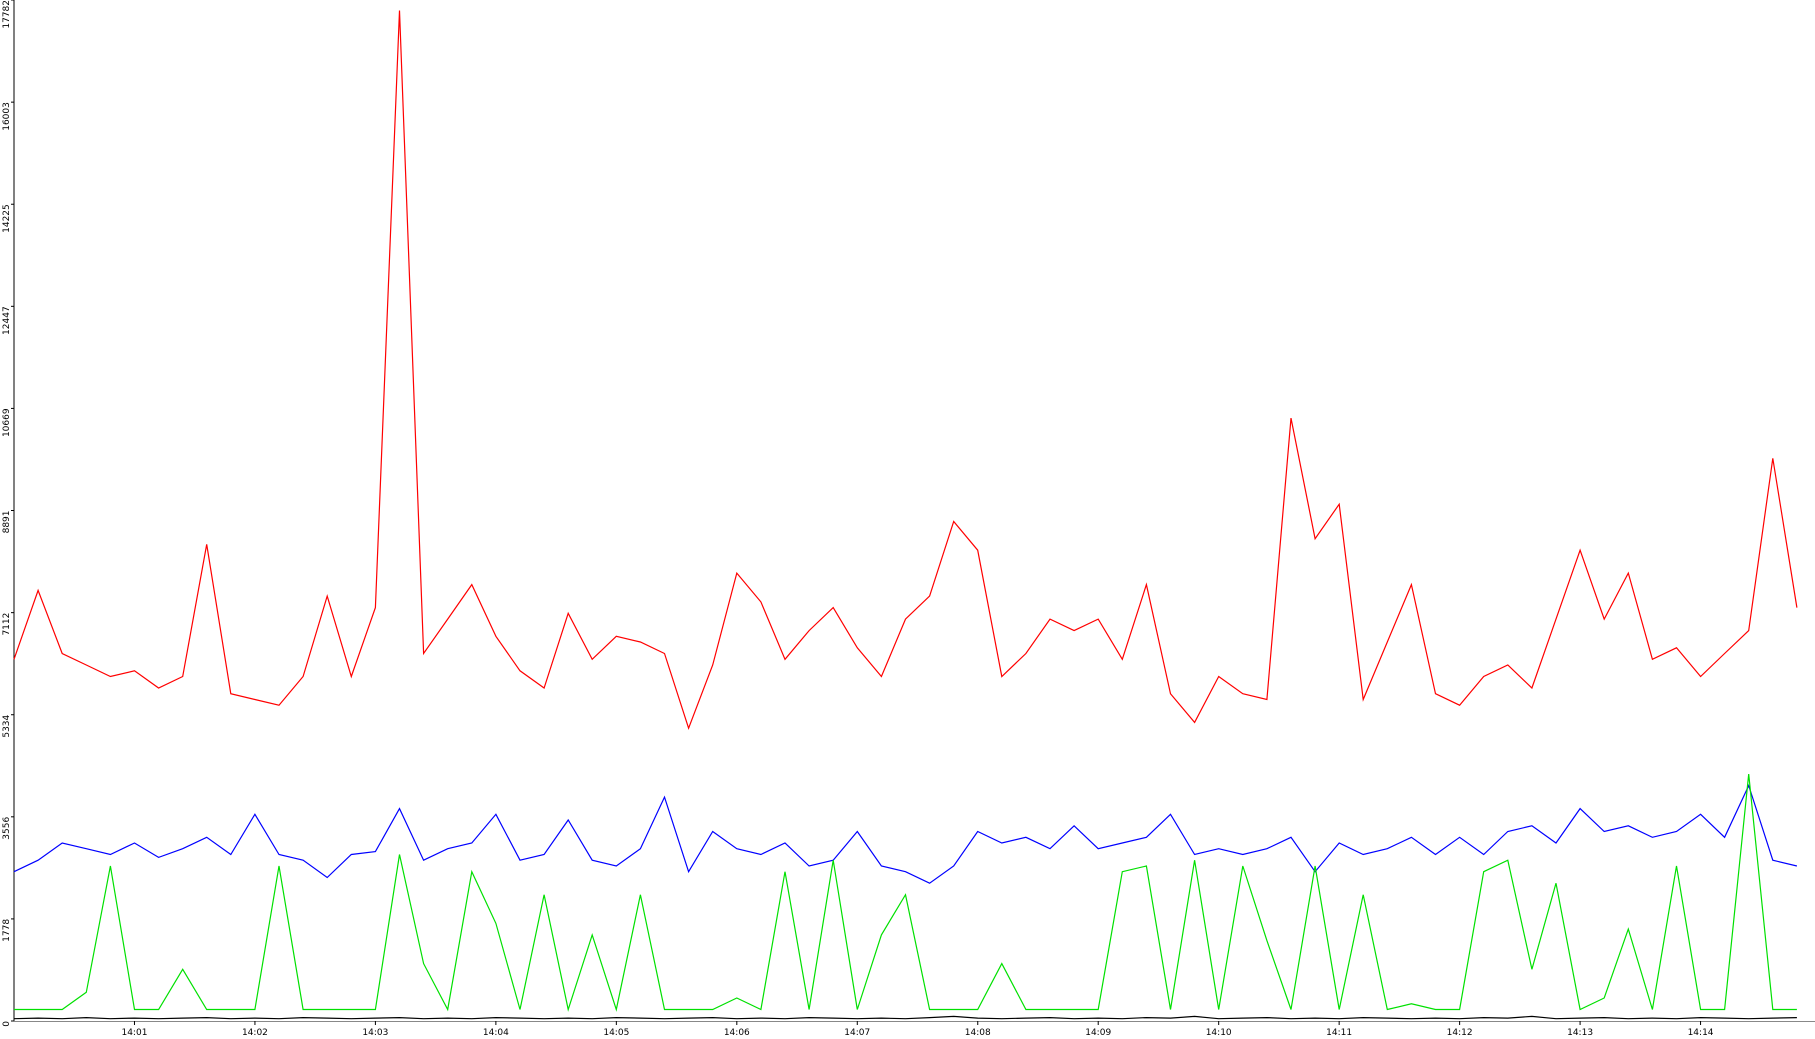 The image size is (1815, 1039). I want to click on x-tick-label: 14:07, so click(857, 1033).